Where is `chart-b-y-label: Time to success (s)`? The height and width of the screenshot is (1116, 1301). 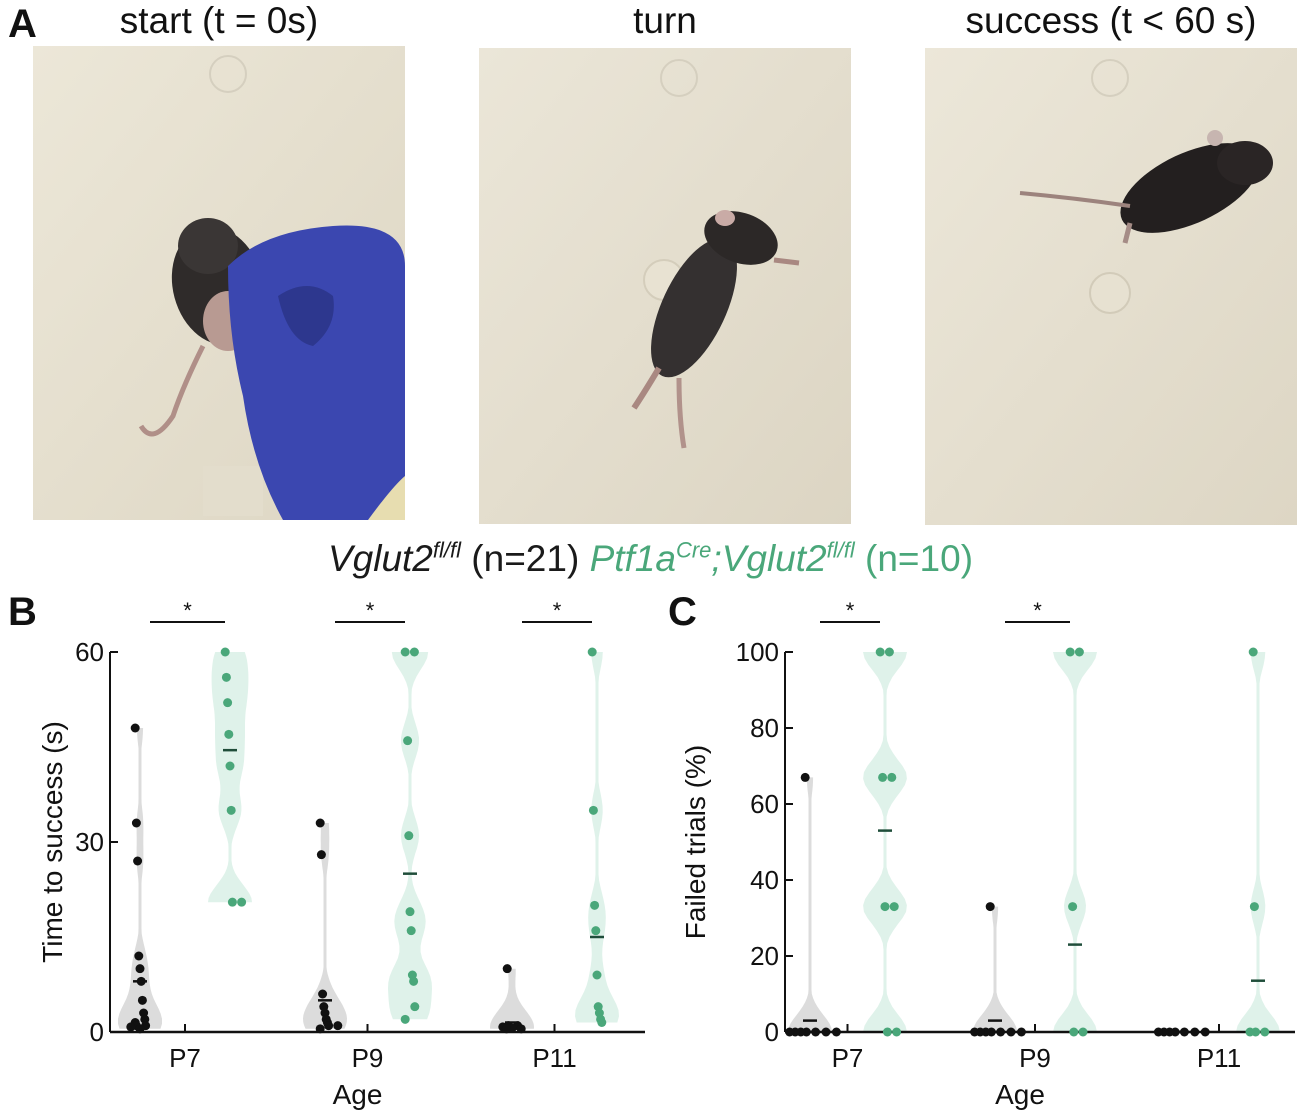
chart-b-y-label: Time to success (s) is located at coordinates (52, 842).